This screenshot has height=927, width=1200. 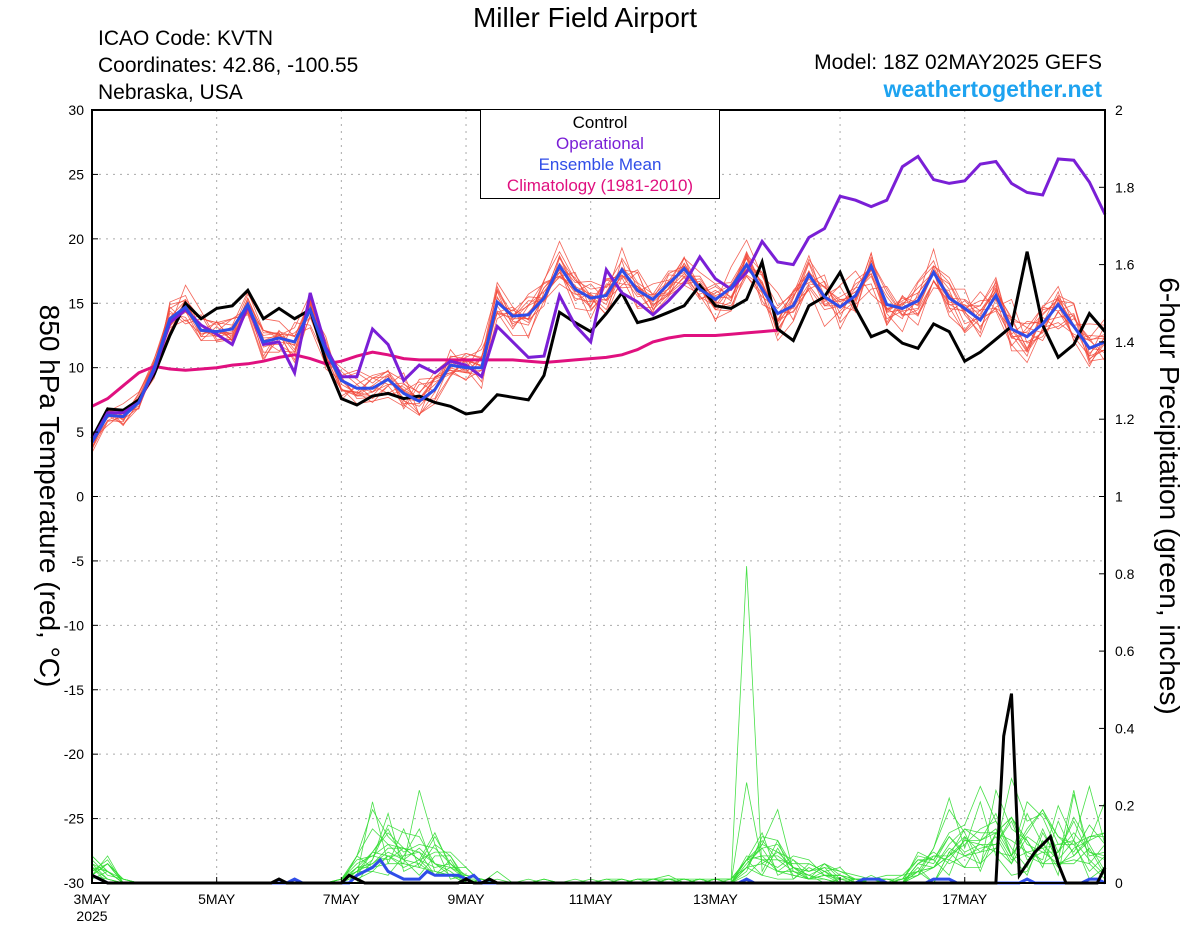 I want to click on x-tick-label: 13MAY, so click(x=716, y=899).